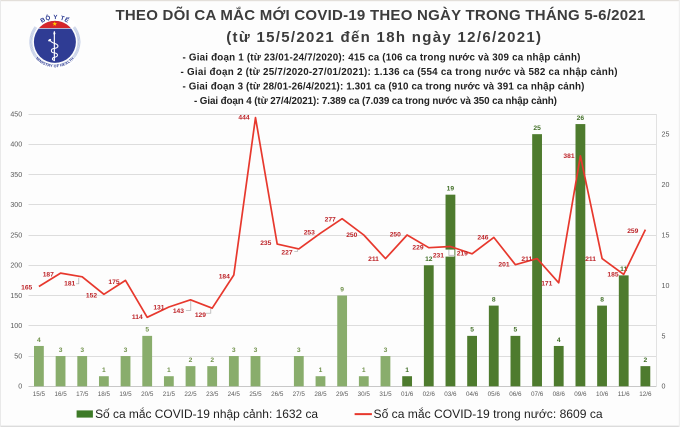 Image resolution: width=680 pixels, height=427 pixels. I want to click on svg-text: 26, so click(581, 118).